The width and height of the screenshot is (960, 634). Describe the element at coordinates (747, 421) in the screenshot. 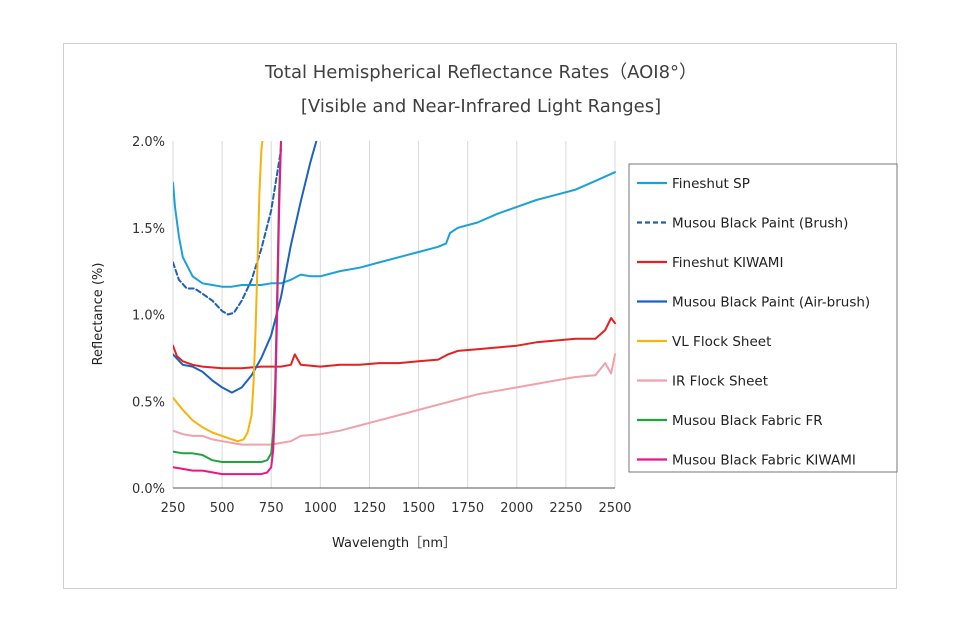

I see `legend-label-6: Musou Black Fabric FR` at that location.